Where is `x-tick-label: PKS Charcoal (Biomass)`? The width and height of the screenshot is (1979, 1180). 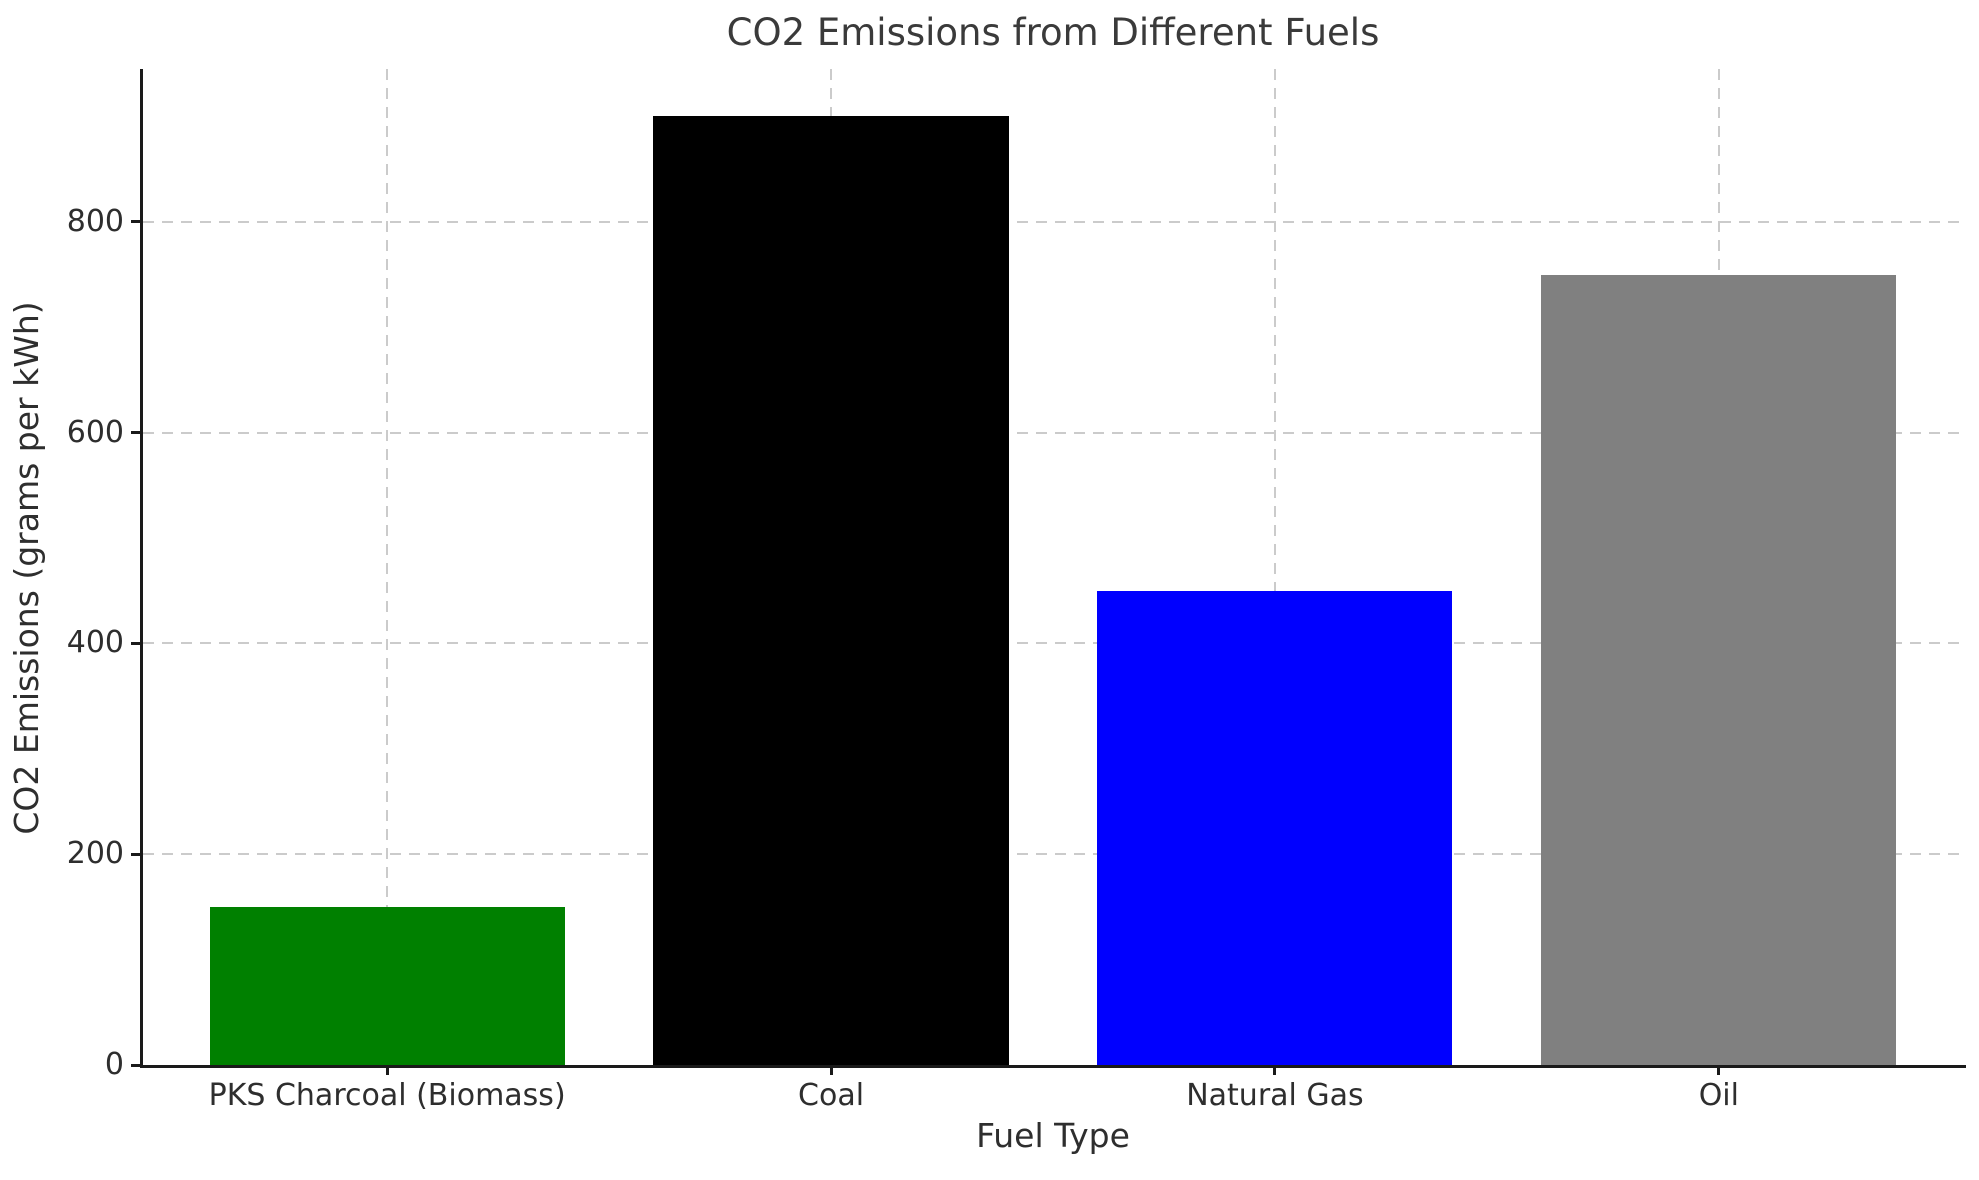 x-tick-label: PKS Charcoal (Biomass) is located at coordinates (387, 1095).